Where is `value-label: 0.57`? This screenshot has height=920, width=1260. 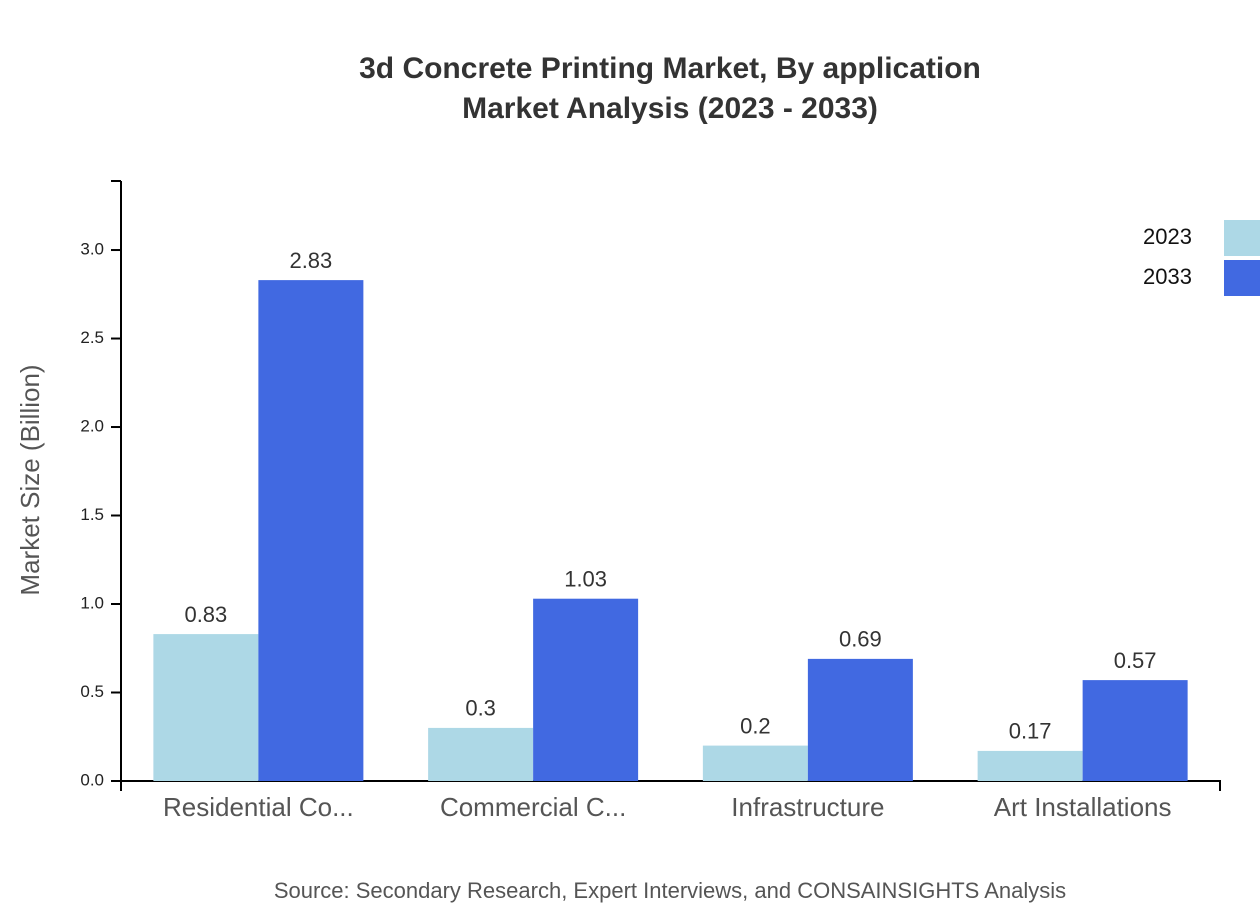
value-label: 0.57 is located at coordinates (1135, 660).